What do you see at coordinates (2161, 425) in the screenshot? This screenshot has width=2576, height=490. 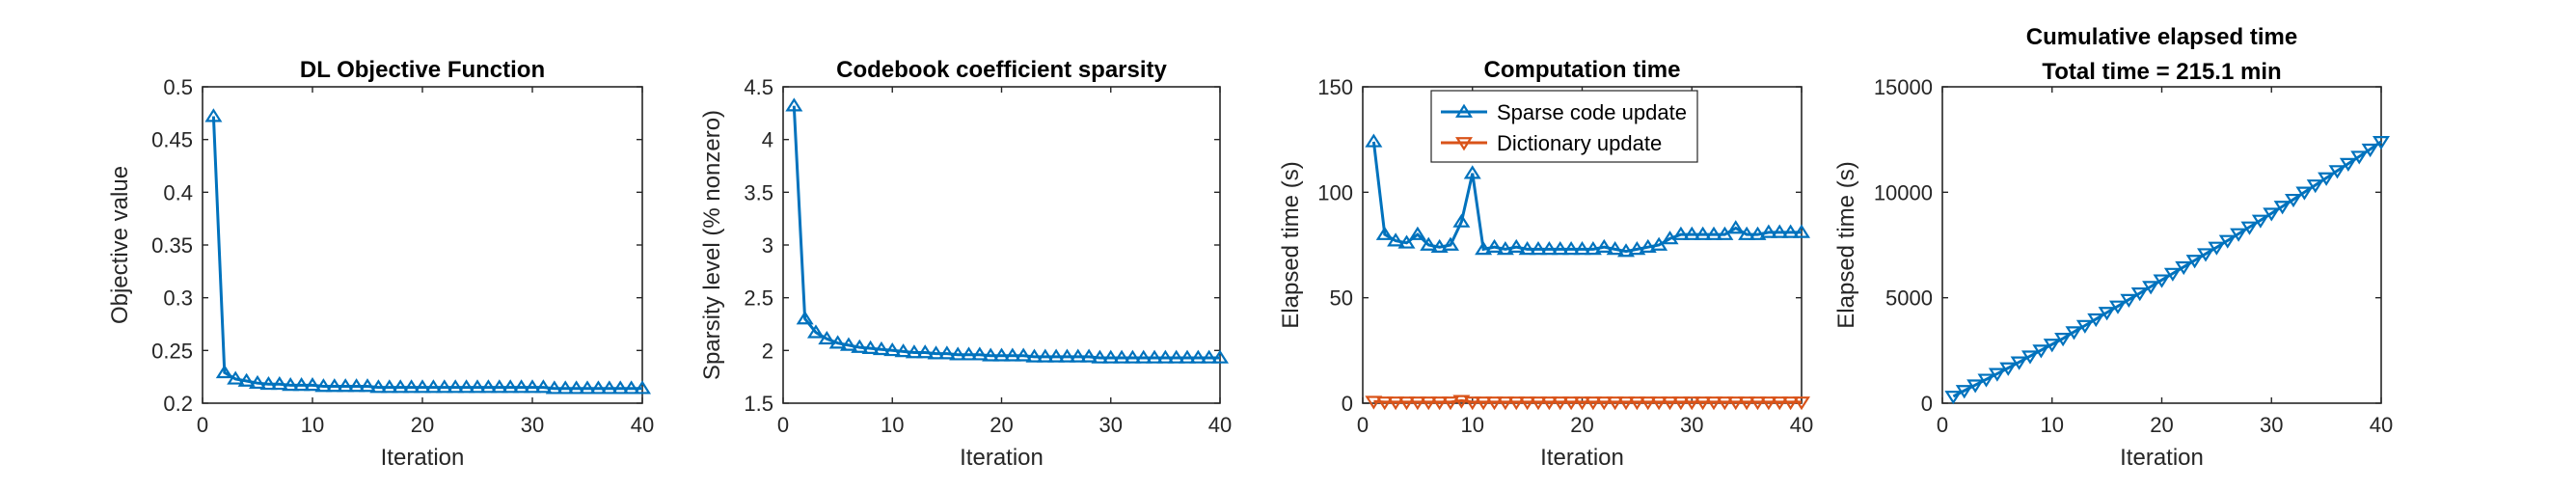 I see `x-tick-label: 20` at bounding box center [2161, 425].